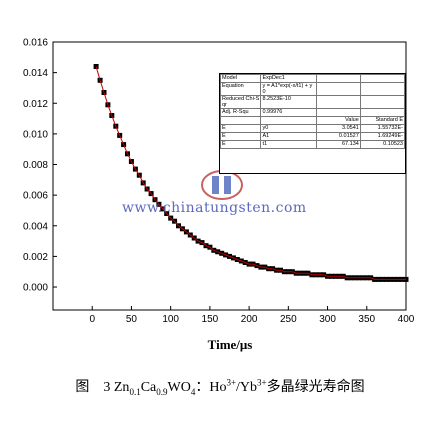  What do you see at coordinates (338, 144) in the screenshot?
I see `fit-table-cell: 67.134` at bounding box center [338, 144].